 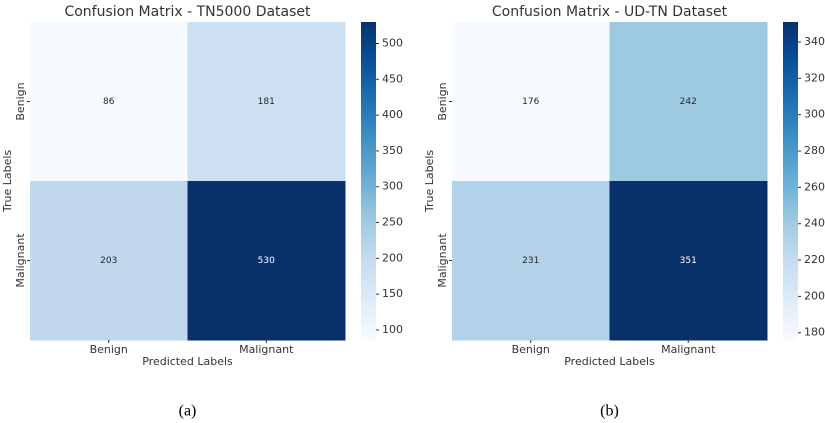 I want to click on cell-label: 181, so click(x=266, y=102).